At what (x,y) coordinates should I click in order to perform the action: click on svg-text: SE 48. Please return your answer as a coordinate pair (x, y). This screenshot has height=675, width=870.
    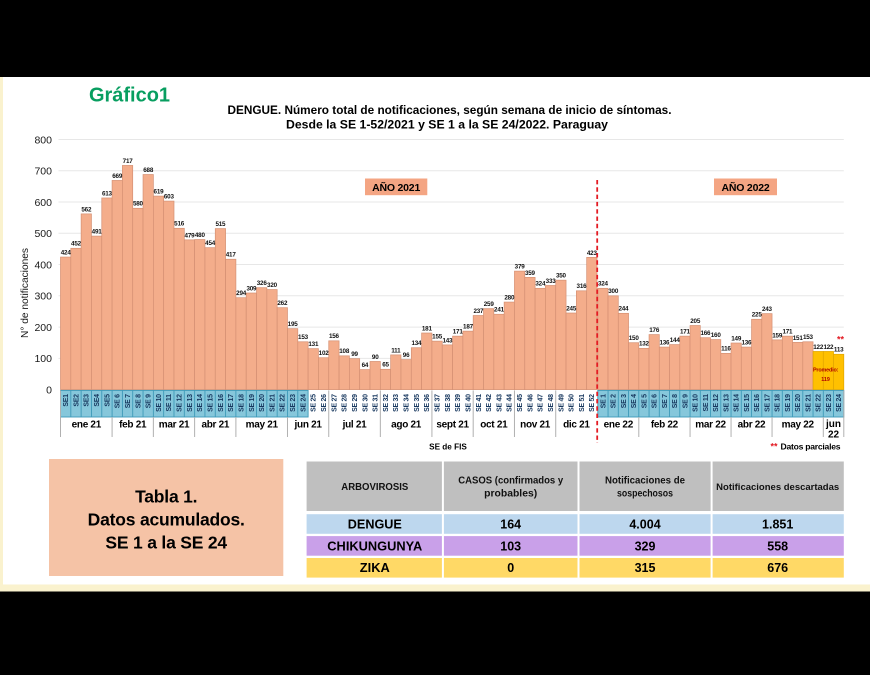
    Looking at the image, I should click on (551, 403).